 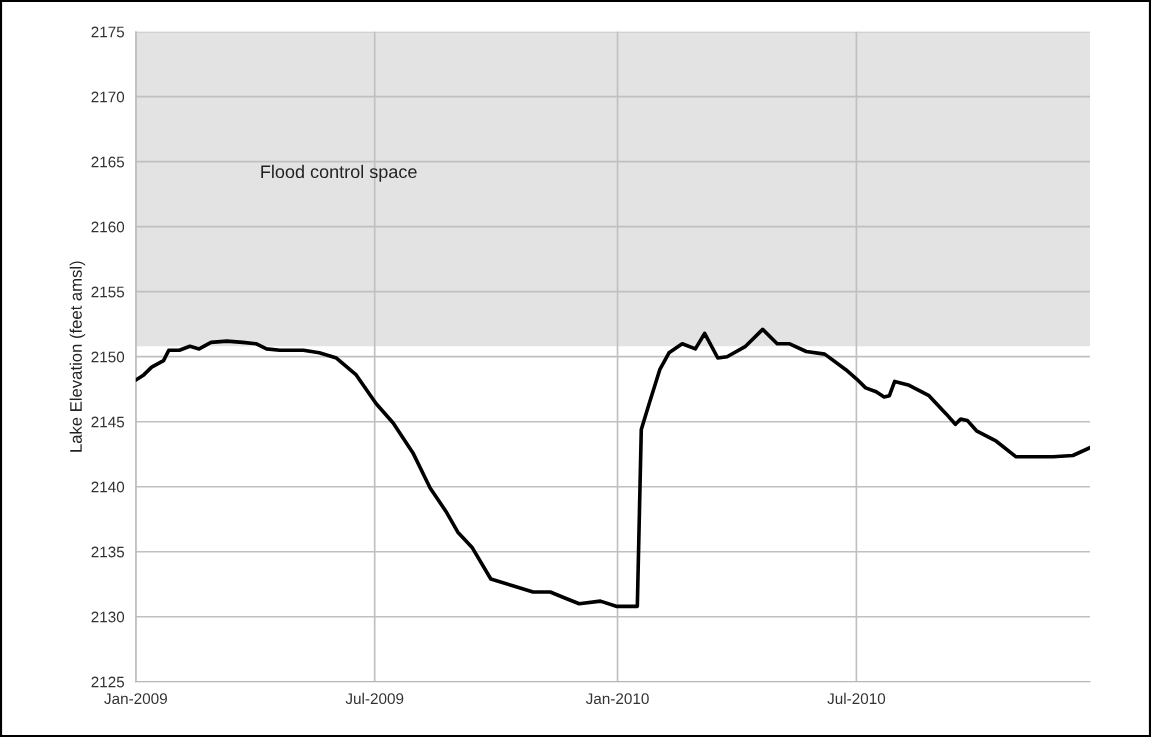 What do you see at coordinates (339, 173) in the screenshot?
I see `band-label: Flood control space` at bounding box center [339, 173].